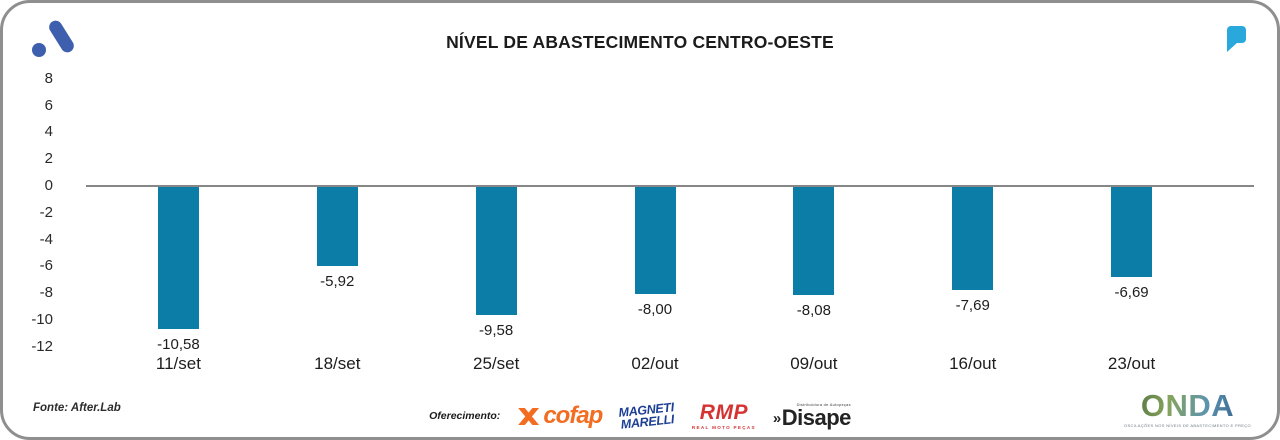  I want to click on chart-title: NÍVEL DE ABASTECIMENTO CENTRO-OESTE, so click(640, 42).